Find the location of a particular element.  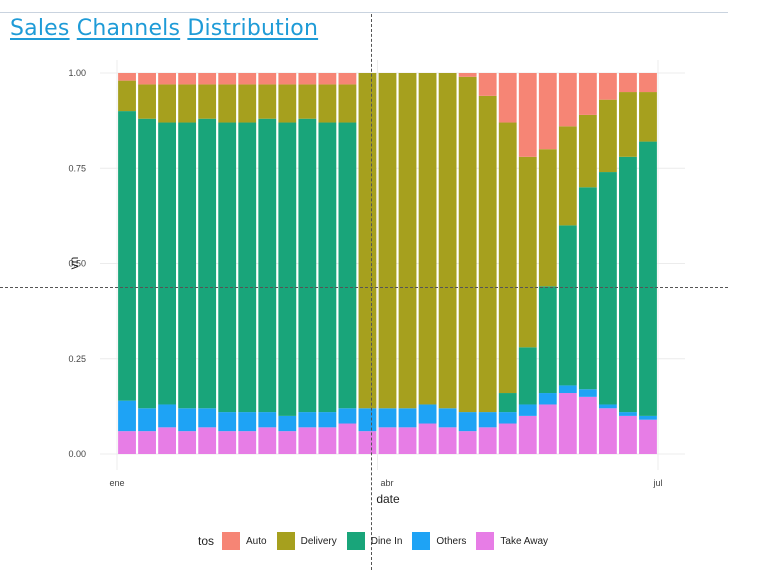

title-word: Distribution is located at coordinates (253, 28).